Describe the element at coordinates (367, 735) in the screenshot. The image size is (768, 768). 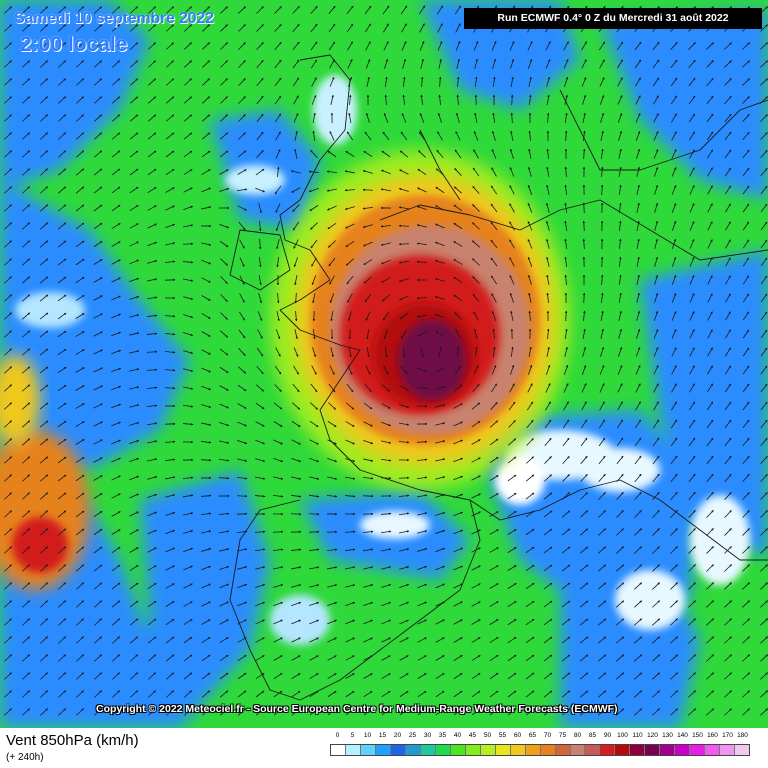
I see `legend-label: 10` at that location.